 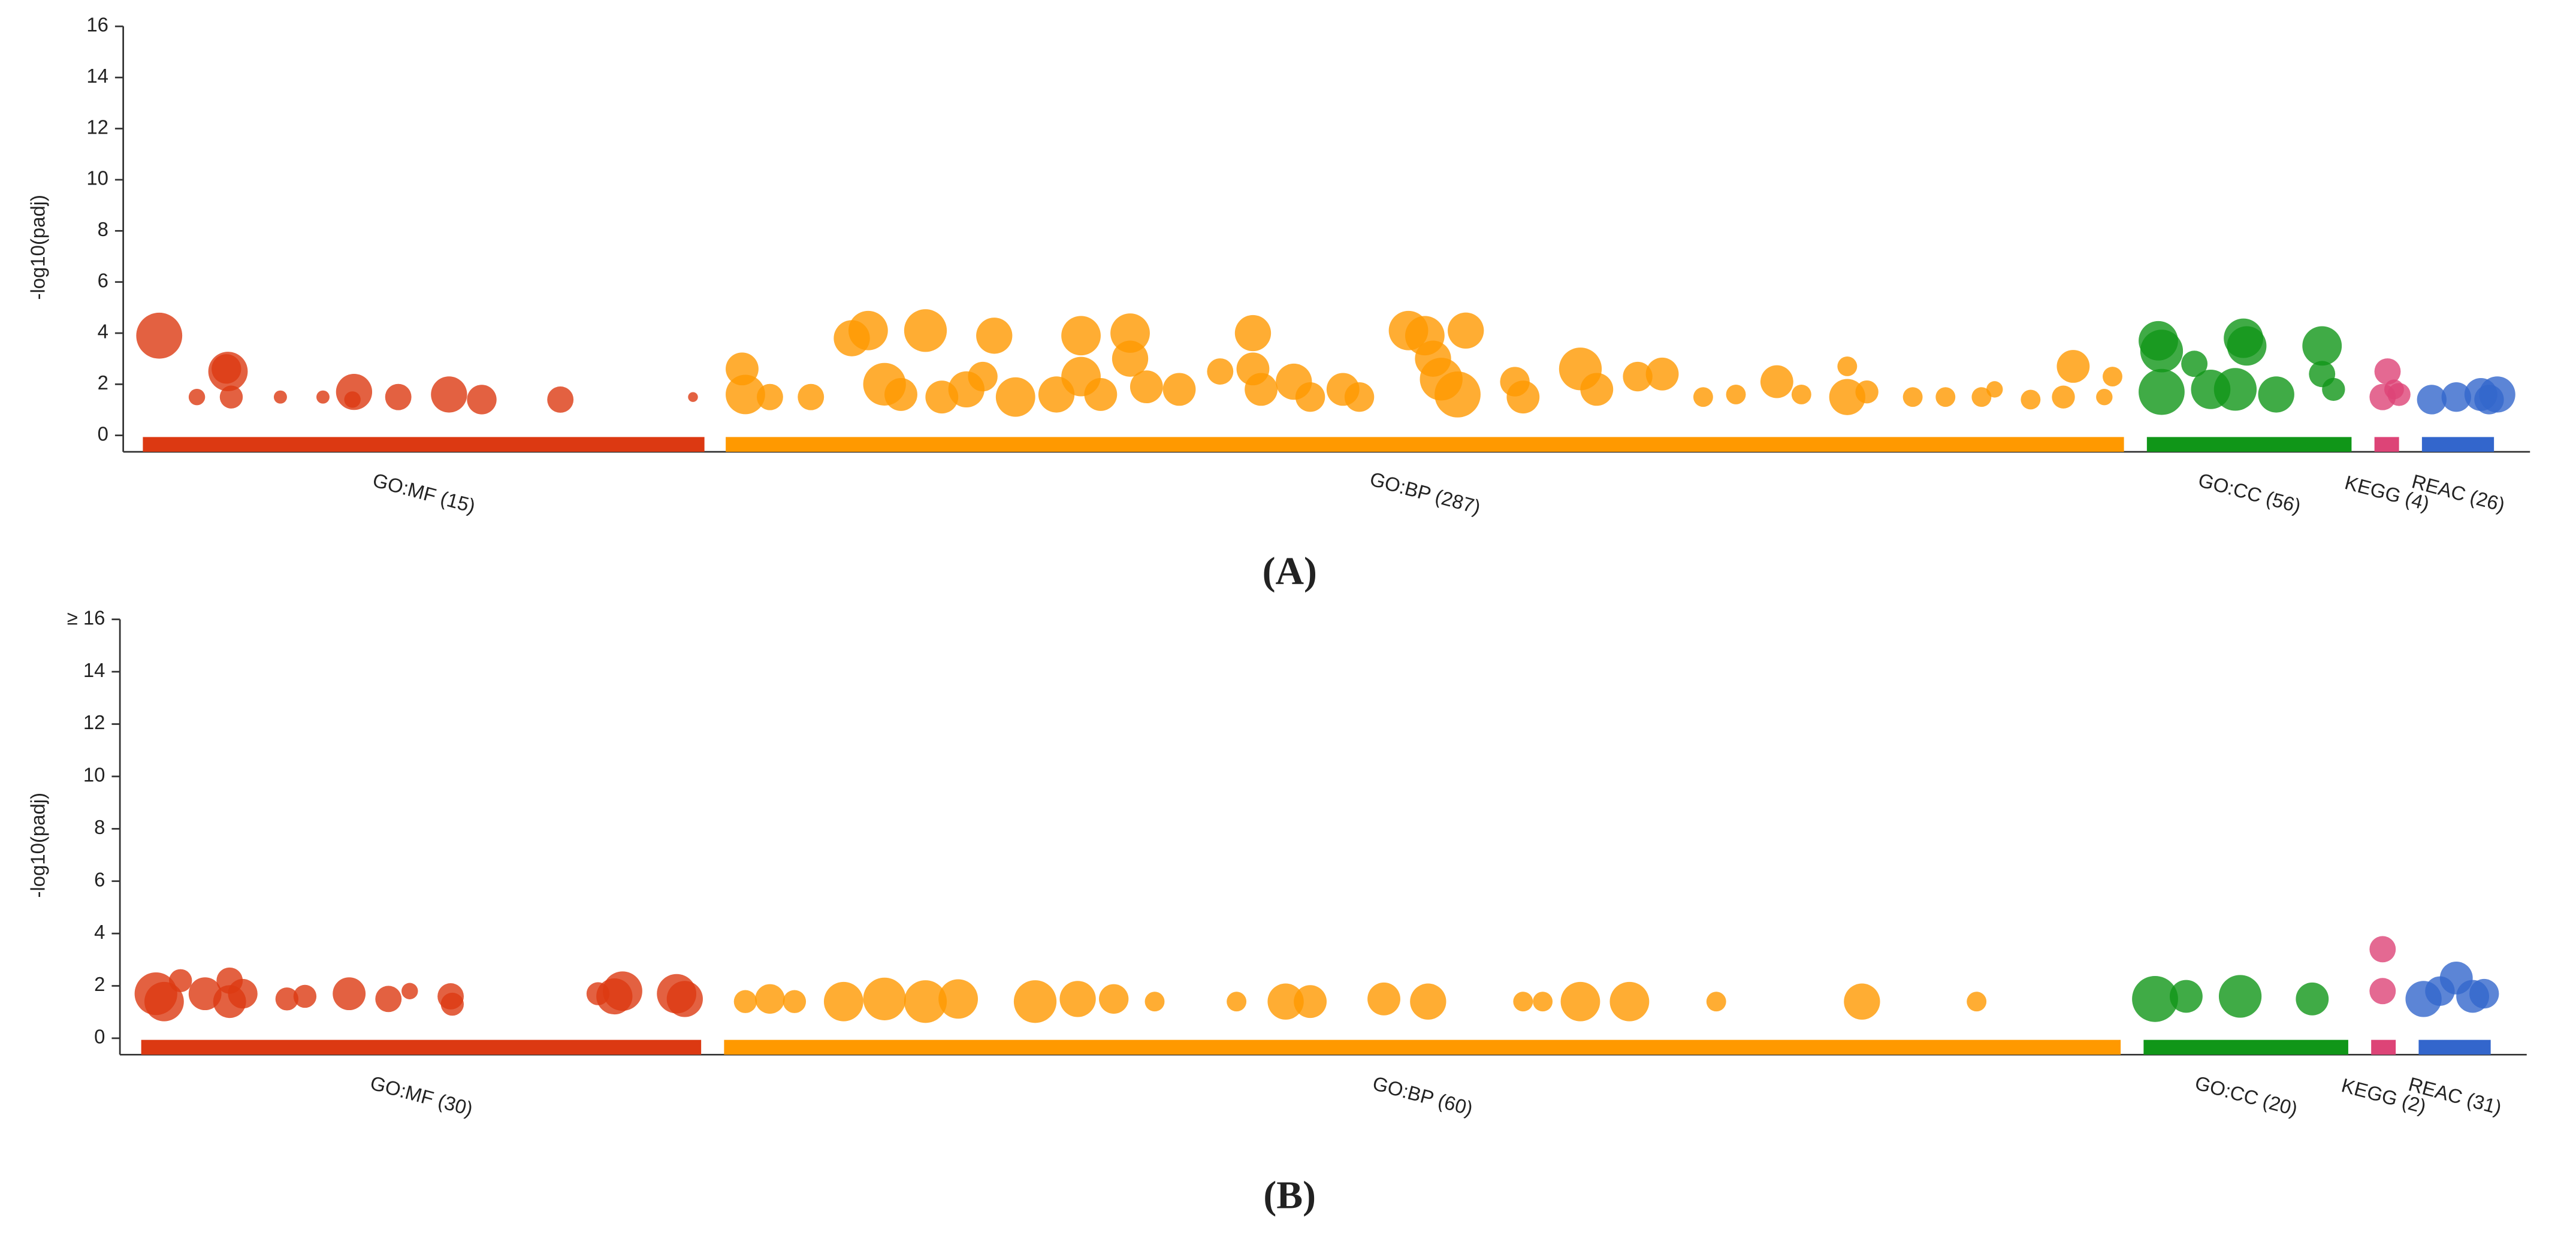 I want to click on panel-label: (B), so click(x=1290, y=1196).